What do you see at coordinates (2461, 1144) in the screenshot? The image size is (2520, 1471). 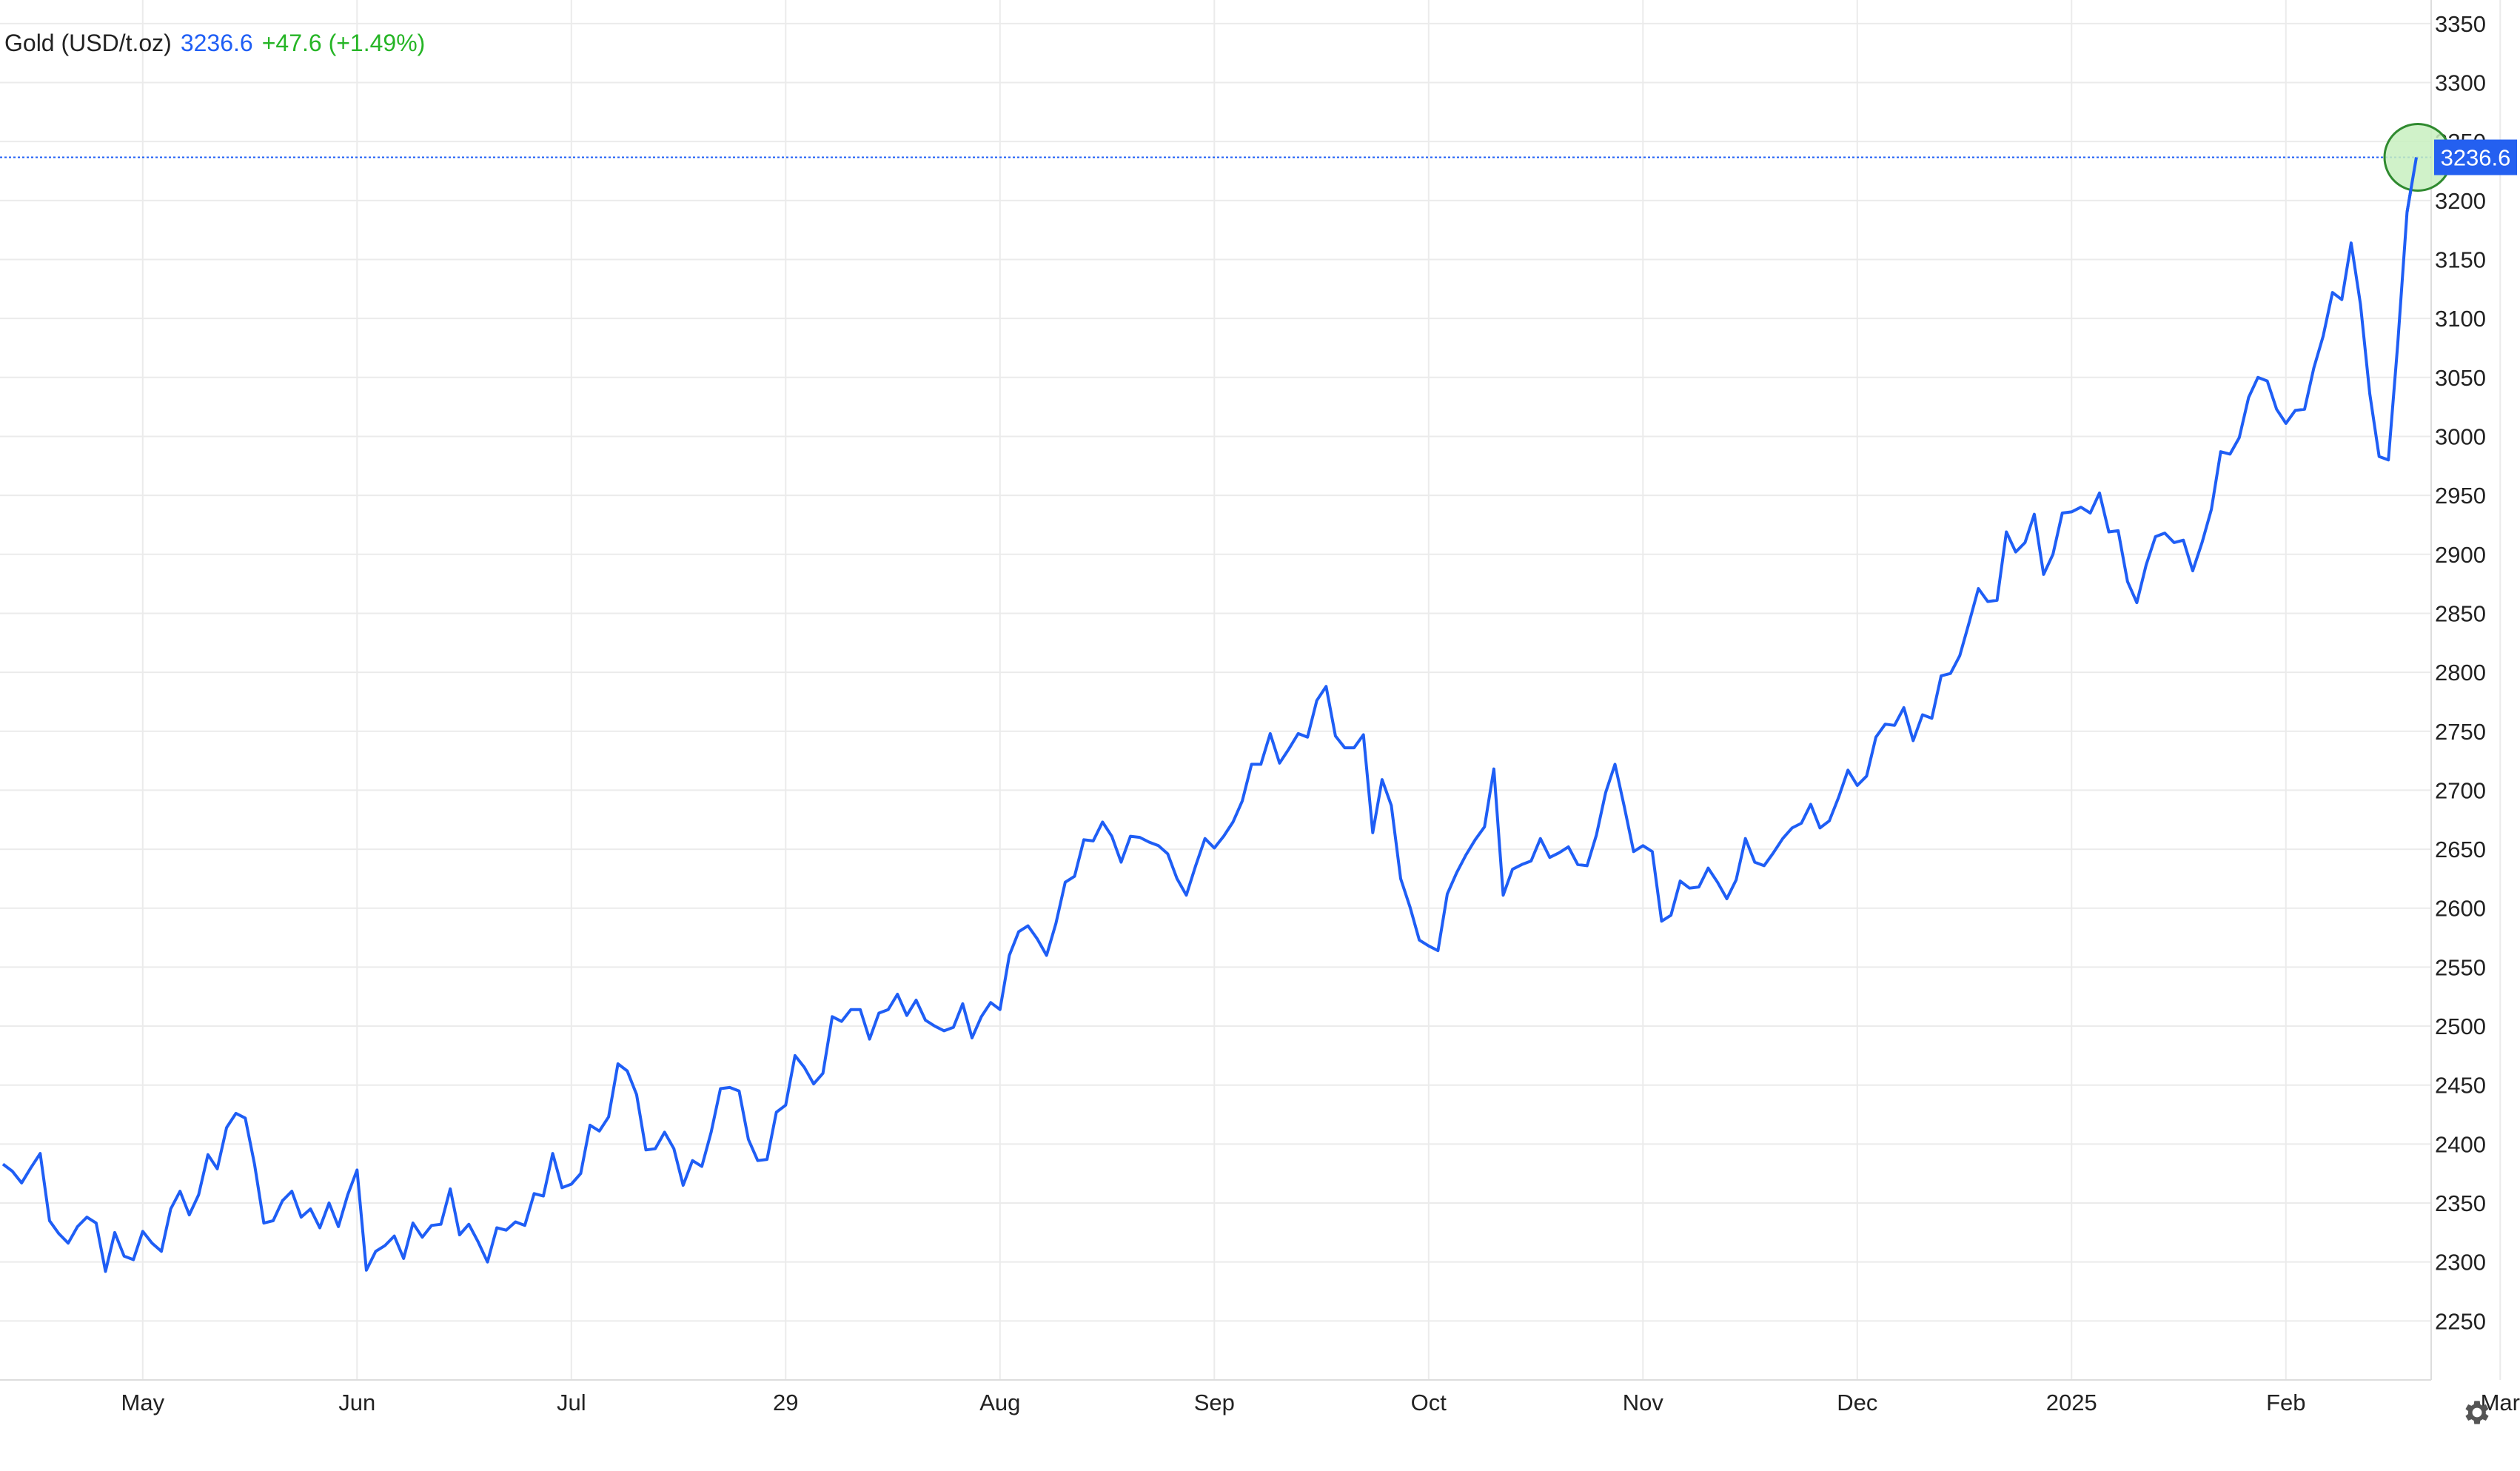 I see `y-tick-label: 2400` at bounding box center [2461, 1144].